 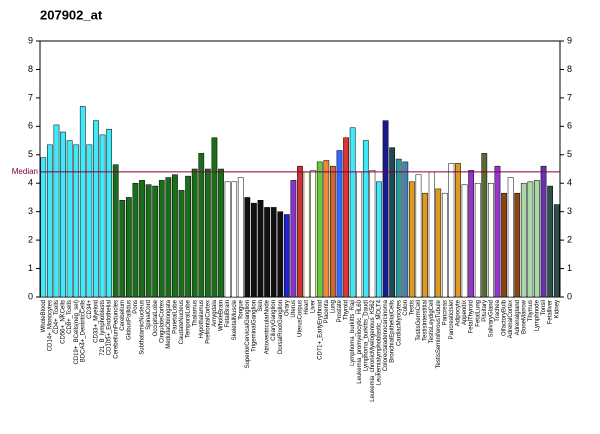 I want to click on x-tick-label: Liver, so click(x=314, y=306).